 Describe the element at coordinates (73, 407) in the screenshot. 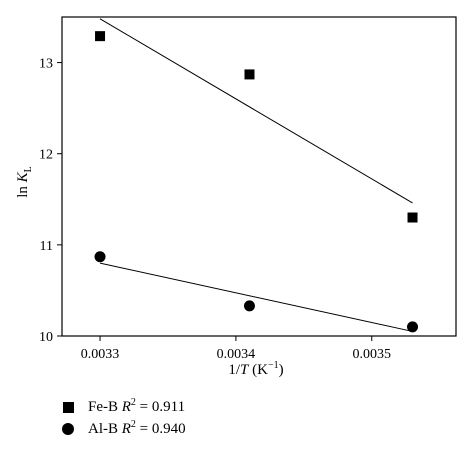

I see `square-marker-icon` at that location.